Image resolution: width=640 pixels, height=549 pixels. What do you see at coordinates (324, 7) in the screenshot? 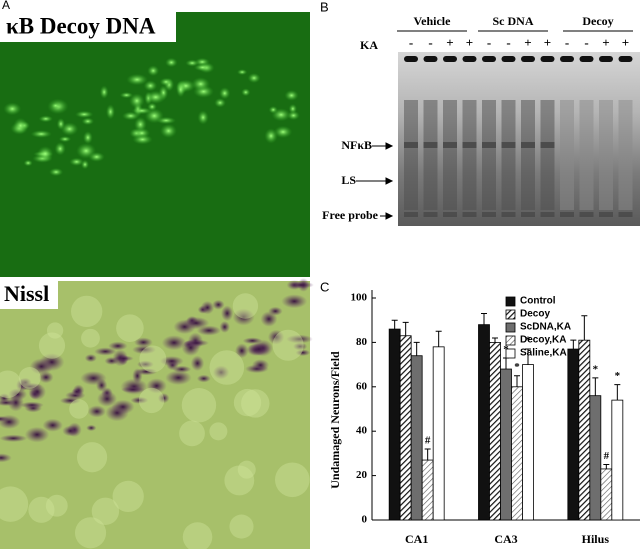
I see `panel-letter: B` at bounding box center [324, 7].